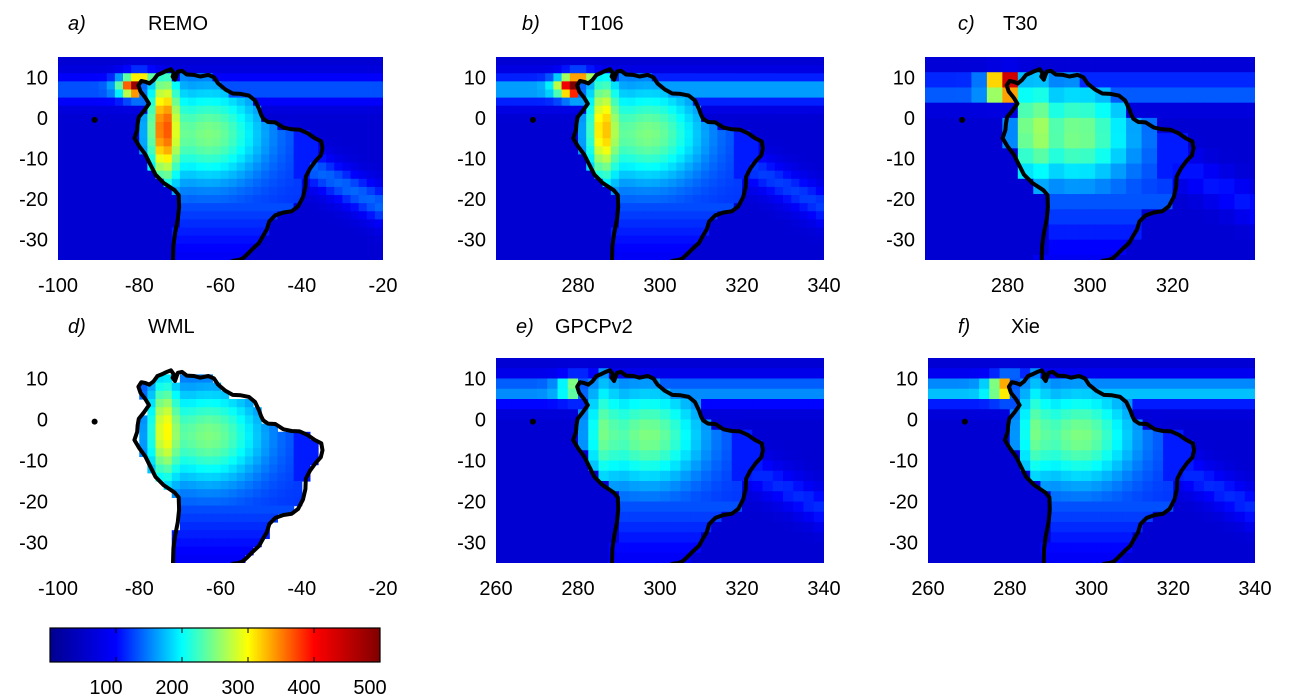 The height and width of the screenshot is (697, 1292). I want to click on colorbar-tick-label: 200, so click(171, 687).